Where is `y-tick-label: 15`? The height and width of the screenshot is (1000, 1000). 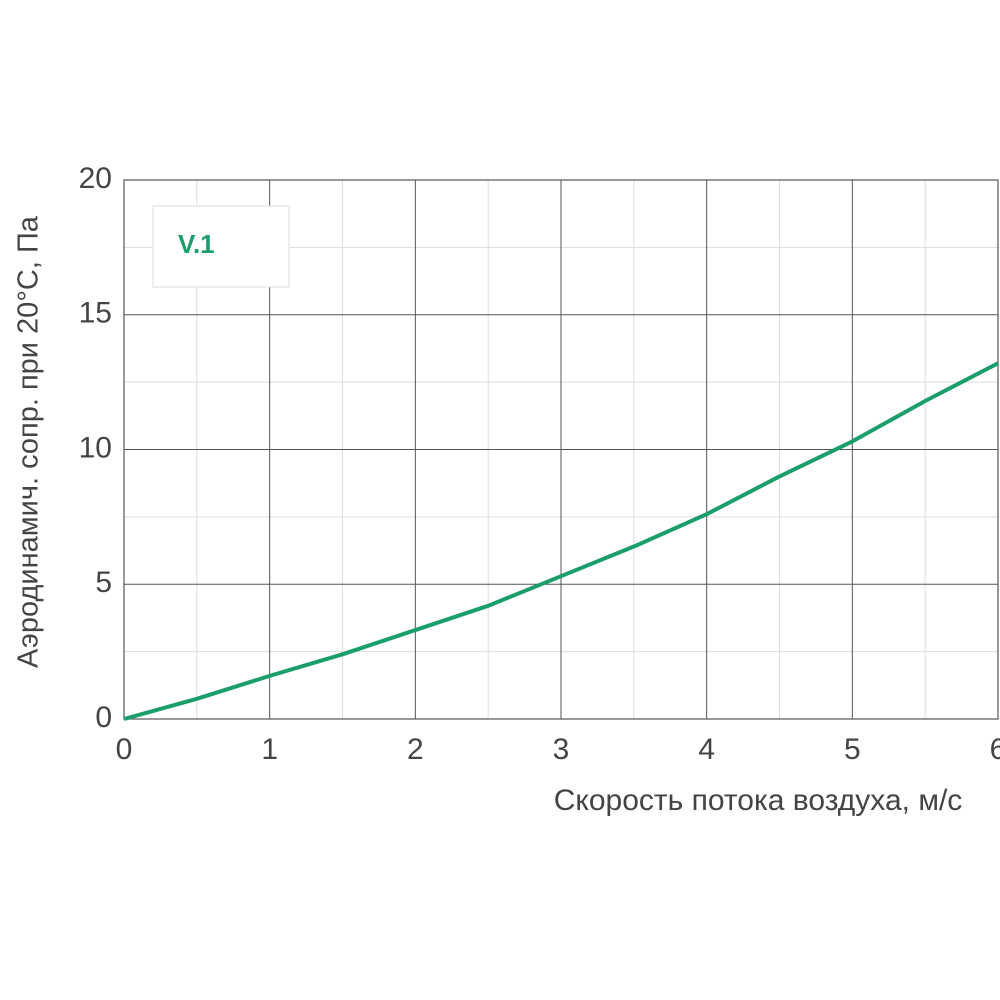
y-tick-label: 15 is located at coordinates (95, 313).